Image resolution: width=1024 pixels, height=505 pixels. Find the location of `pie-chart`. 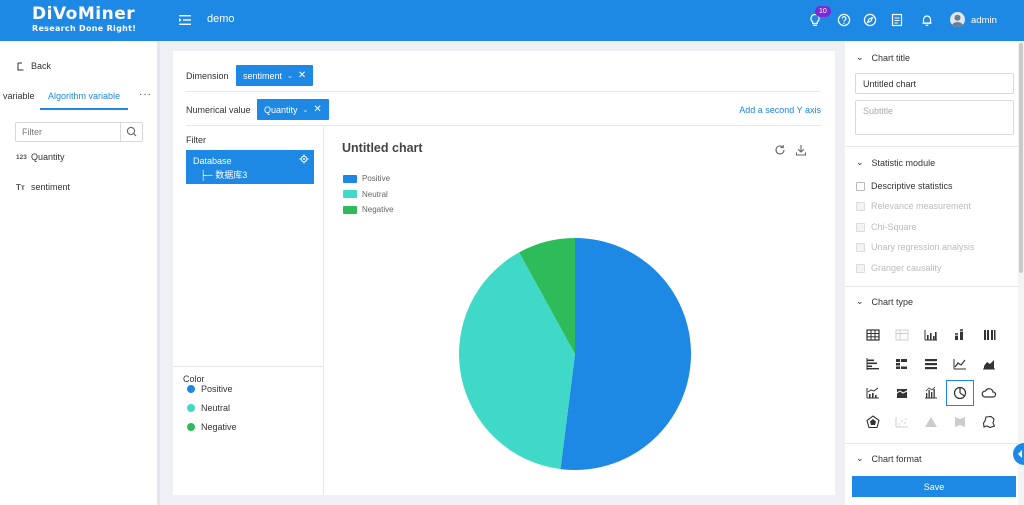

pie-chart is located at coordinates (575, 354).